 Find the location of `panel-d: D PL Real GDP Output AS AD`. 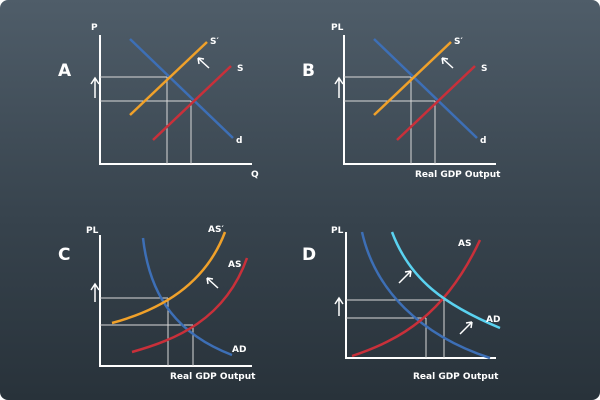

panel-d: D PL Real GDP Output AS AD is located at coordinates (401, 304).